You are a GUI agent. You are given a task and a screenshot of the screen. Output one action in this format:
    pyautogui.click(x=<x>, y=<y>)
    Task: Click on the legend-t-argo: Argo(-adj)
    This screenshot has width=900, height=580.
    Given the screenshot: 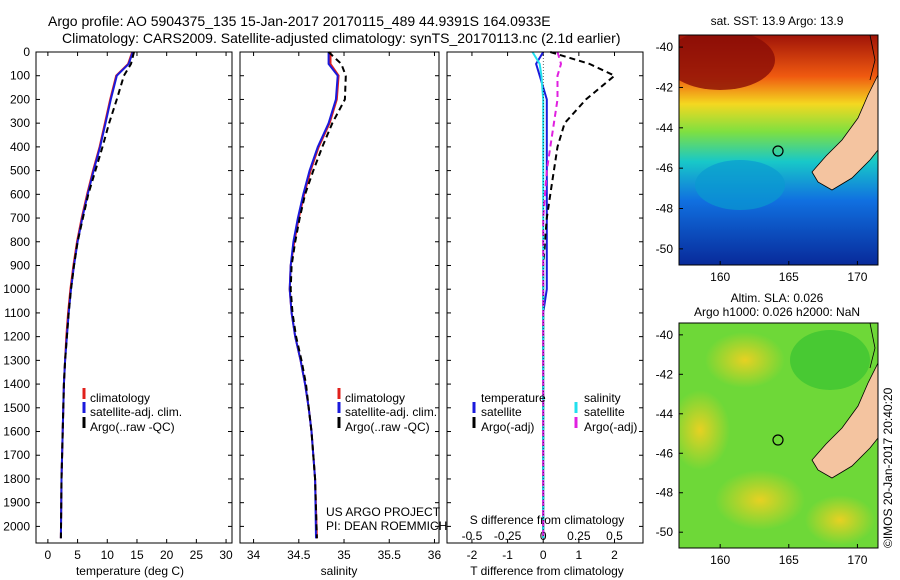 What is the action you would take?
    pyautogui.click(x=507, y=427)
    